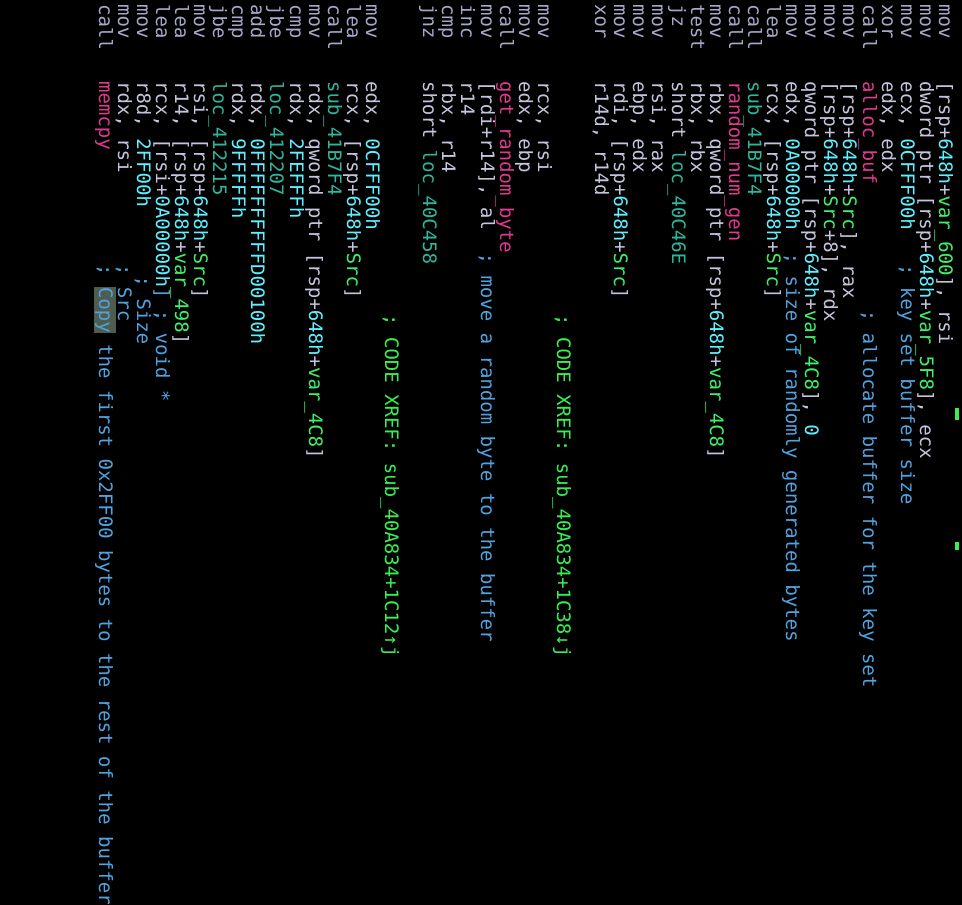 Image resolution: width=962 pixels, height=905 pixels. What do you see at coordinates (486, 435) in the screenshot?
I see `comment: ; move a random byte to the buffer` at bounding box center [486, 435].